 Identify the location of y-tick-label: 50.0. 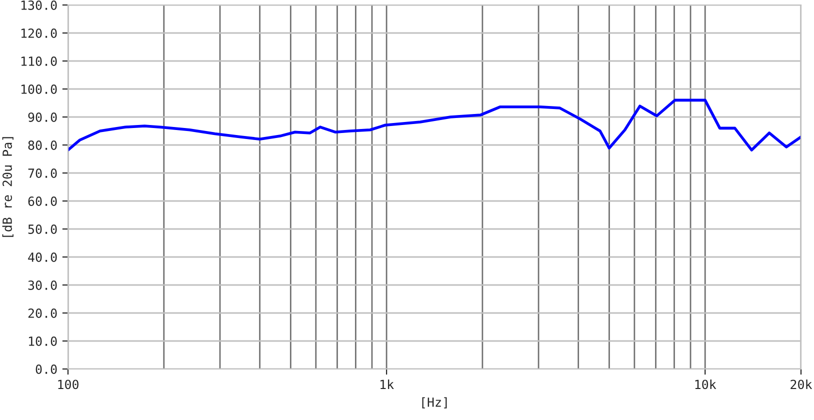
(42, 229).